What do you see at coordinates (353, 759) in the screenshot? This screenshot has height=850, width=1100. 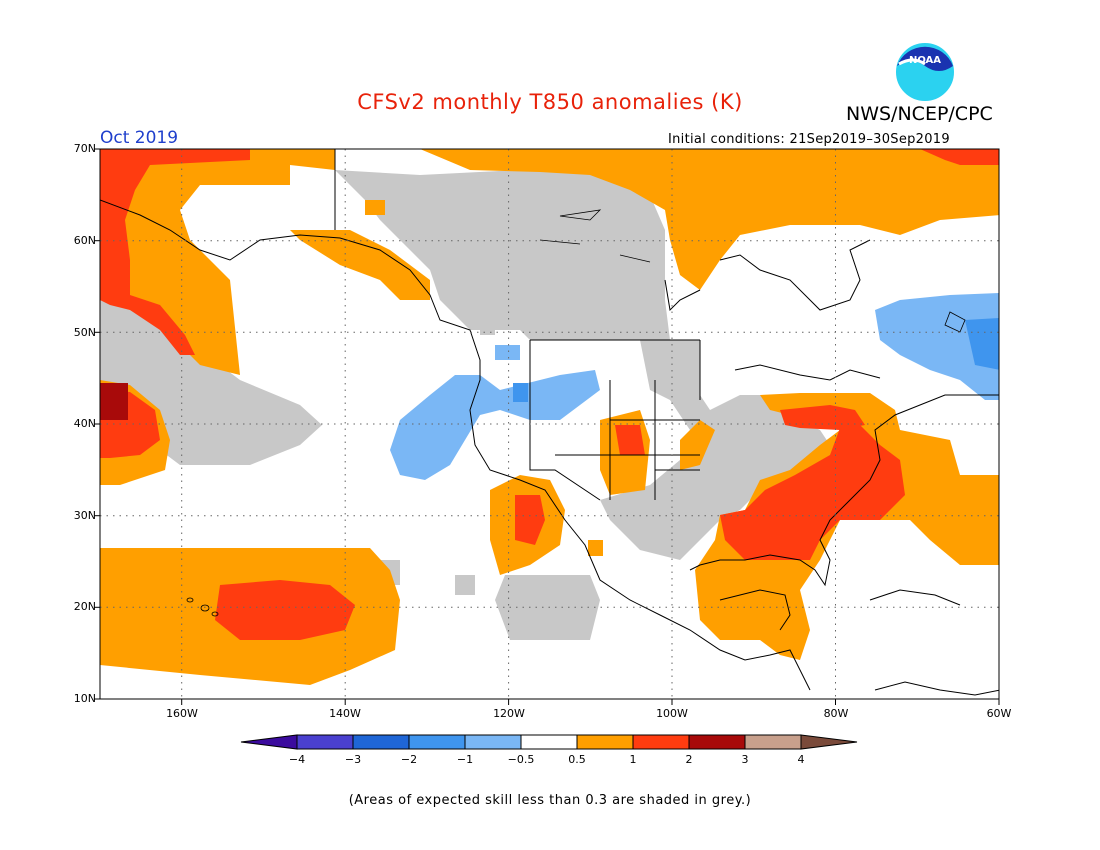 I see `legend-tick: −3` at bounding box center [353, 759].